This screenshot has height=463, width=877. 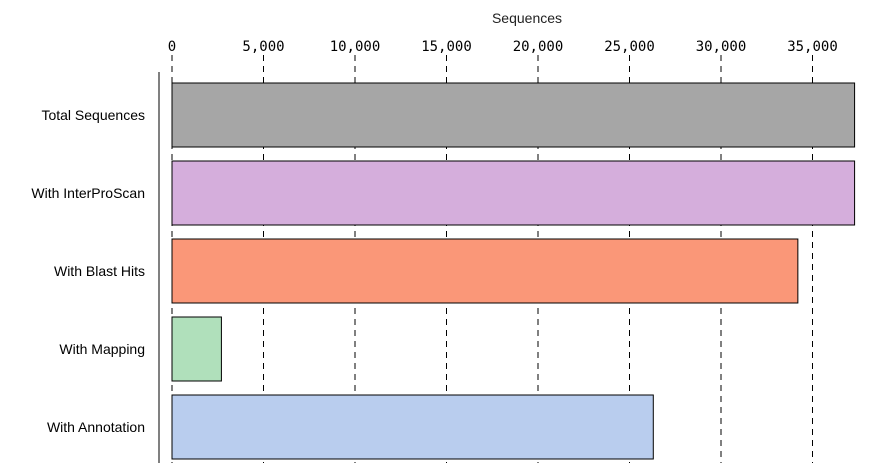 What do you see at coordinates (172, 47) in the screenshot?
I see `x-tick-label: 0` at bounding box center [172, 47].